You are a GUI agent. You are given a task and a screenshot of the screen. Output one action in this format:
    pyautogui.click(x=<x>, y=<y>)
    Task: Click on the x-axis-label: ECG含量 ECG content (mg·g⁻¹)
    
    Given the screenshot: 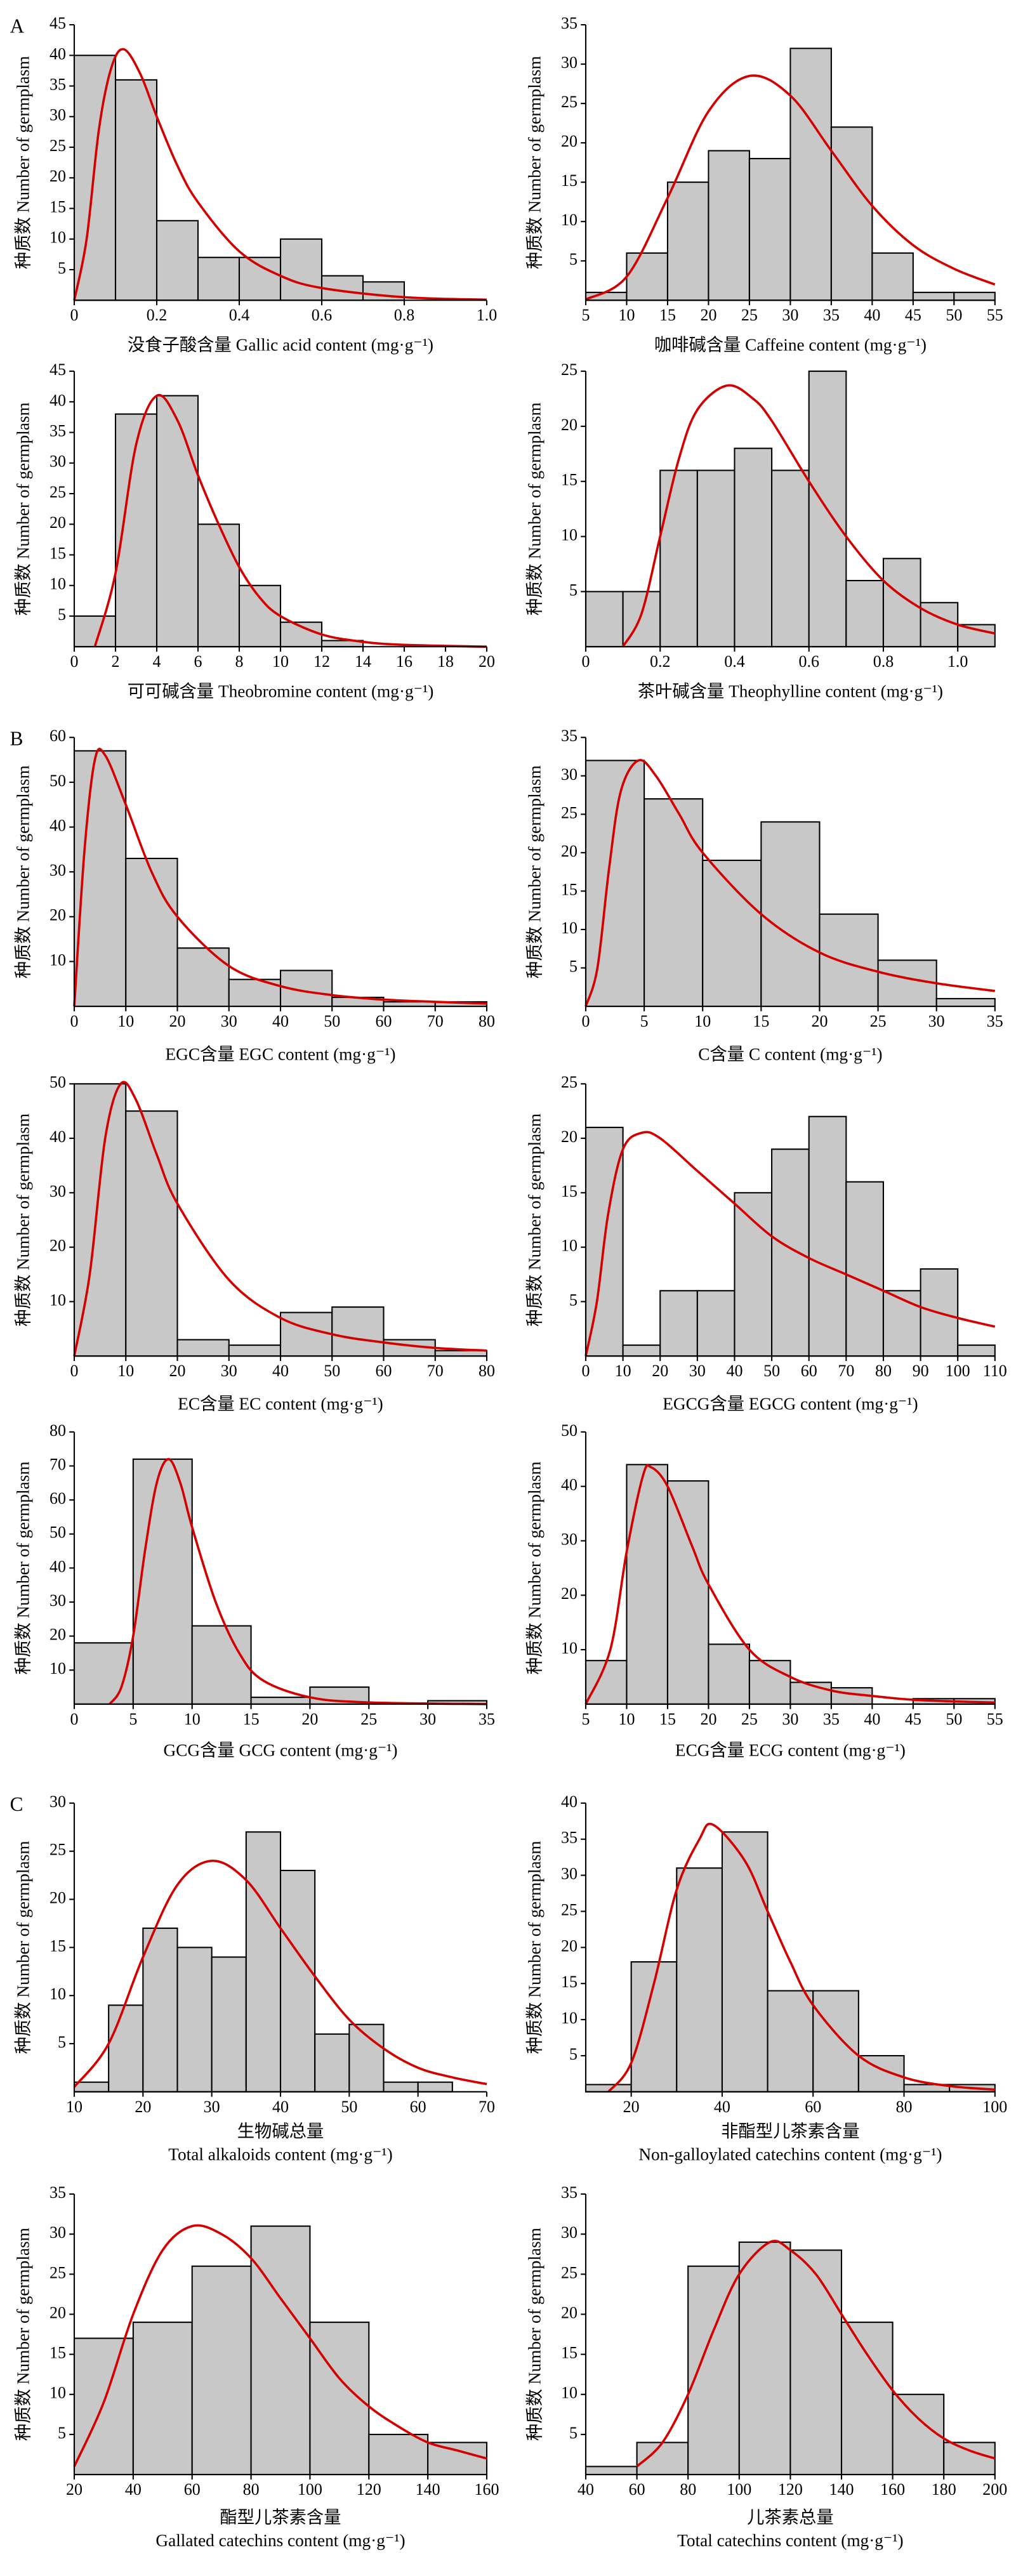 What is the action you would take?
    pyautogui.click(x=790, y=1750)
    